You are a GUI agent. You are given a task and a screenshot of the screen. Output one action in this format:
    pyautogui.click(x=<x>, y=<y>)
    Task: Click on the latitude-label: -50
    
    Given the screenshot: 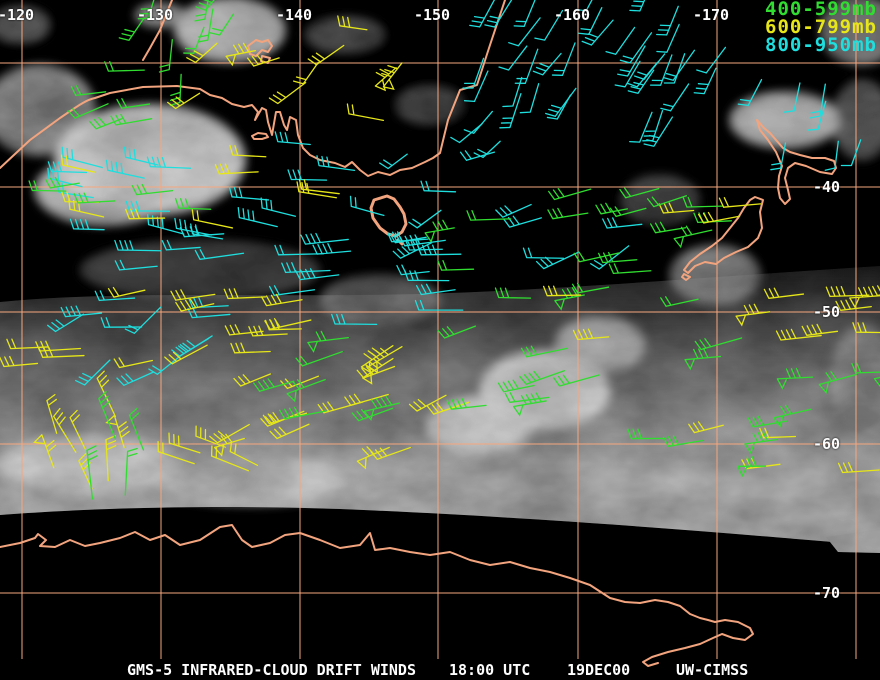 What is the action you would take?
    pyautogui.click(x=827, y=312)
    